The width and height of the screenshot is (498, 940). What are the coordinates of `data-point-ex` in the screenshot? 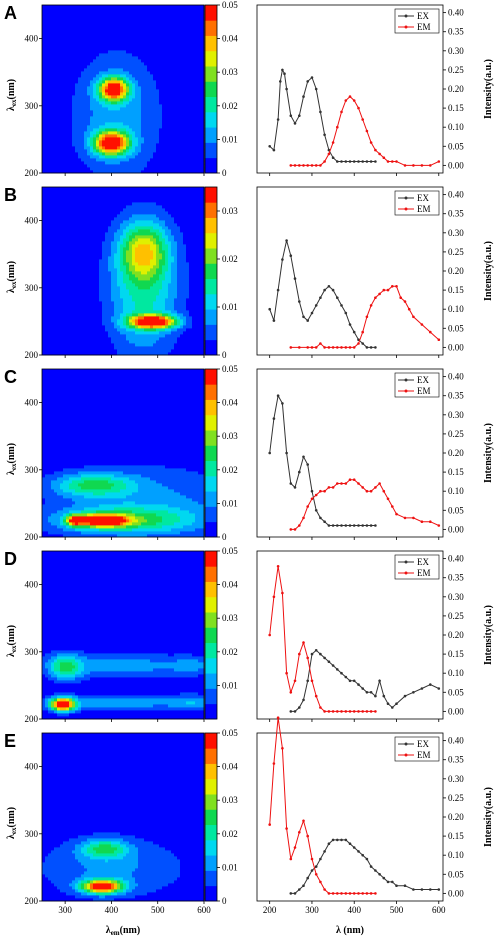 It's located at (286, 89).